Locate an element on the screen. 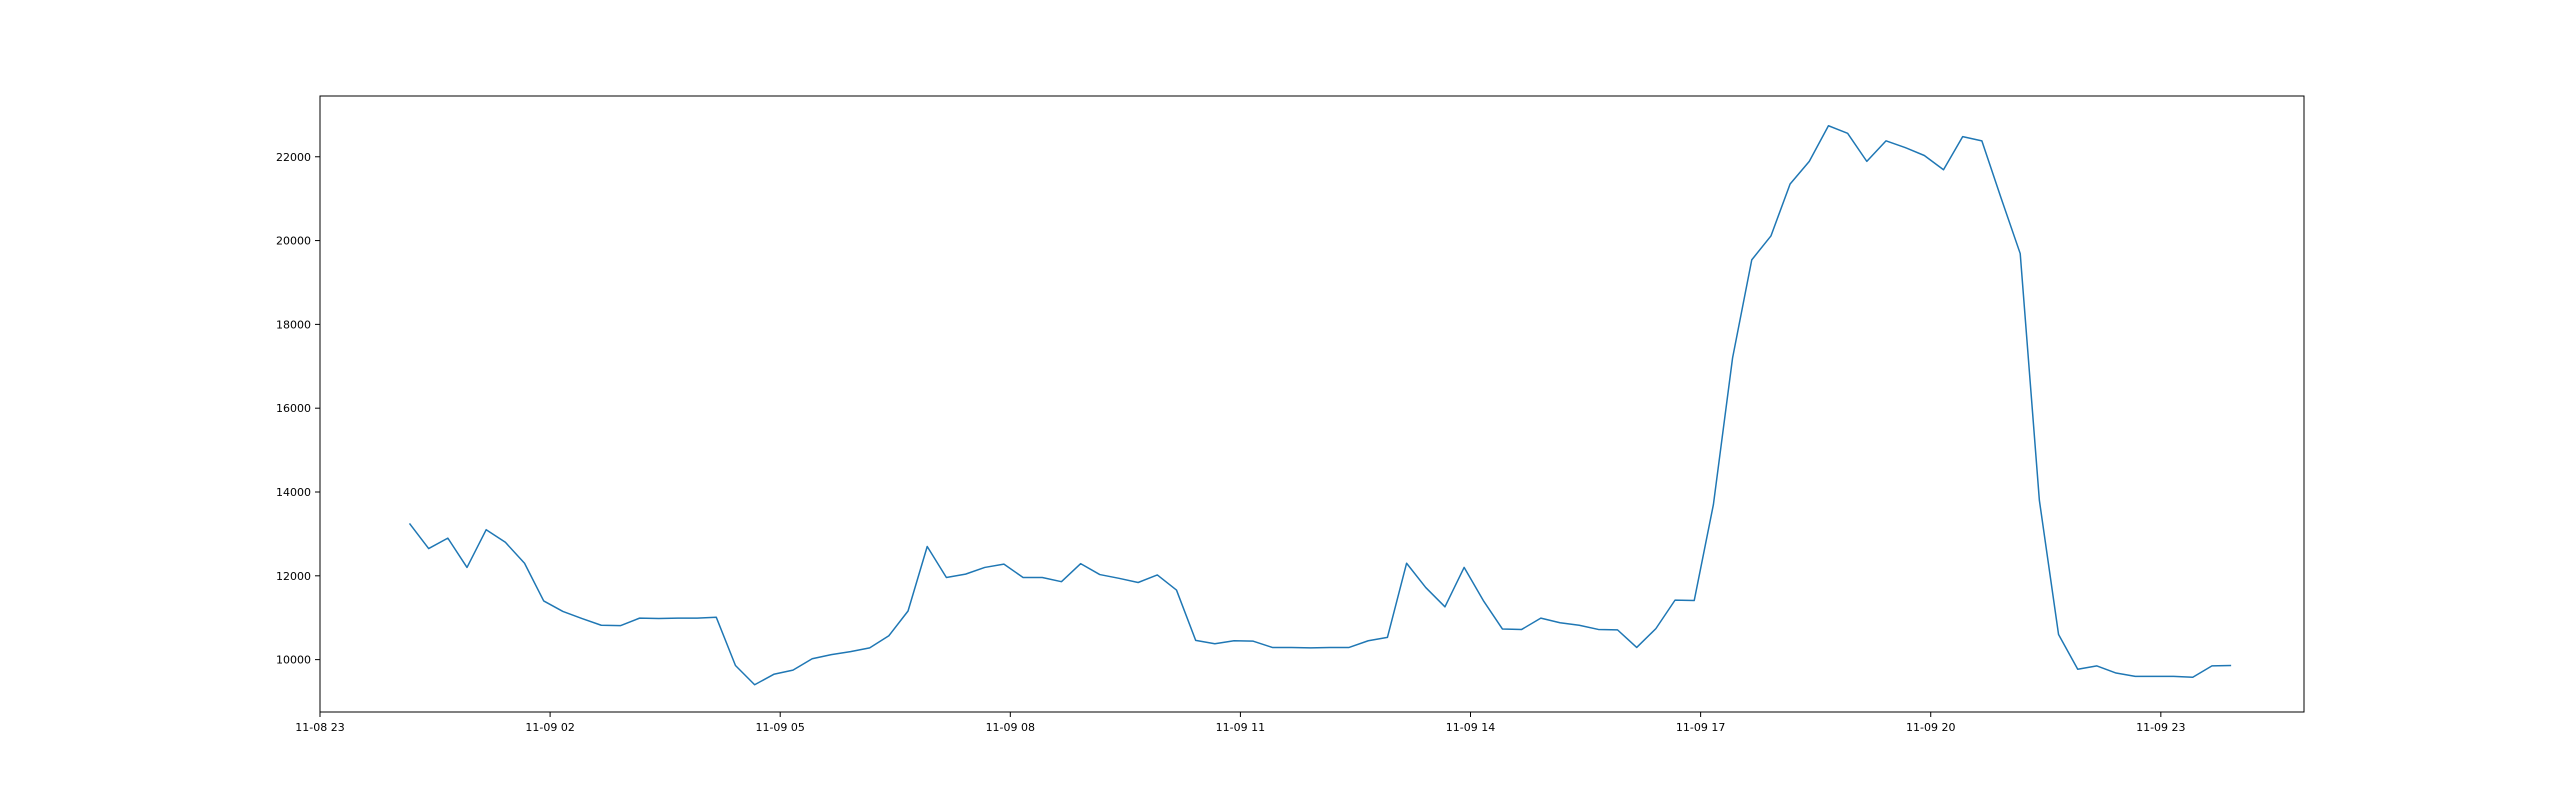 This screenshot has height=804, width=2560. x-tick-label: 11-09 05 is located at coordinates (779, 727).